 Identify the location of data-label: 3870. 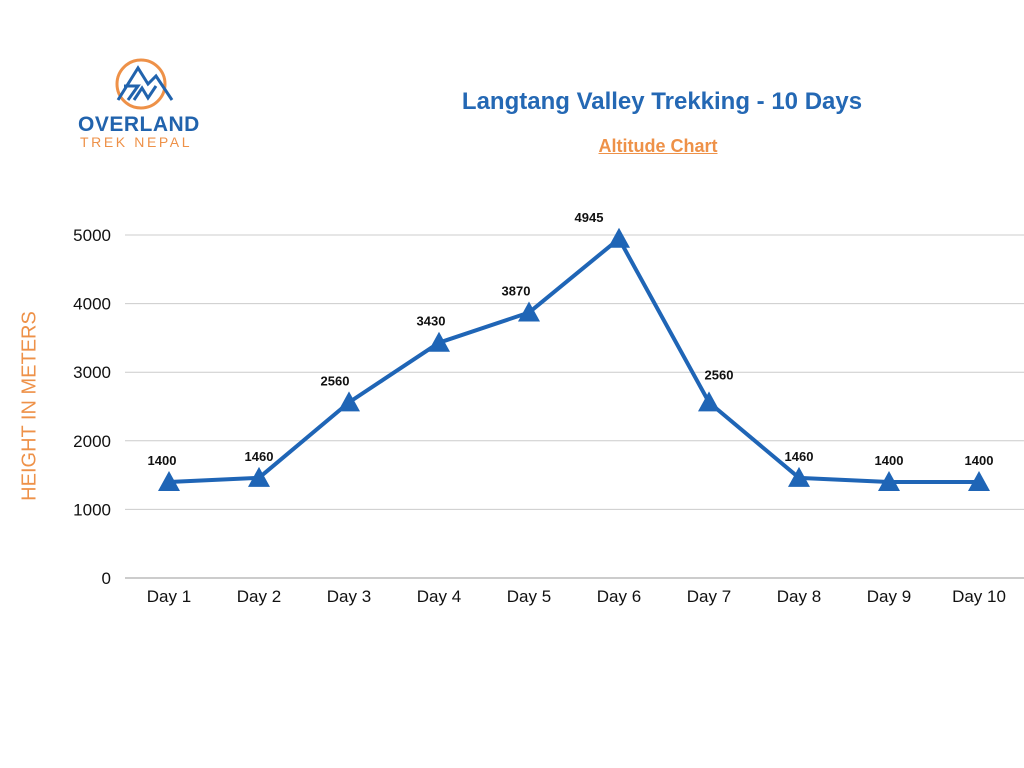
(516, 291).